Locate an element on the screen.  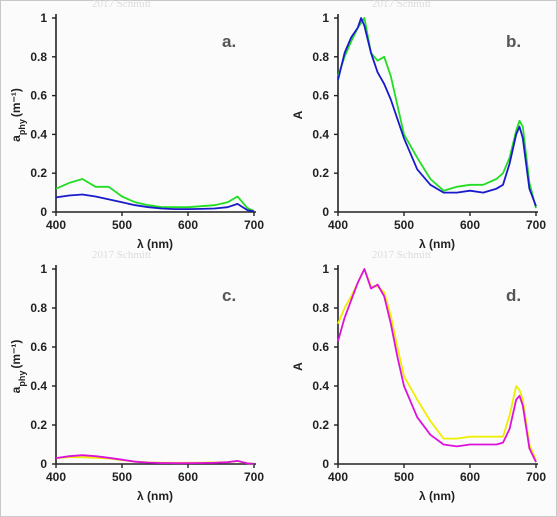
panel-letter: d. is located at coordinates (513, 295).